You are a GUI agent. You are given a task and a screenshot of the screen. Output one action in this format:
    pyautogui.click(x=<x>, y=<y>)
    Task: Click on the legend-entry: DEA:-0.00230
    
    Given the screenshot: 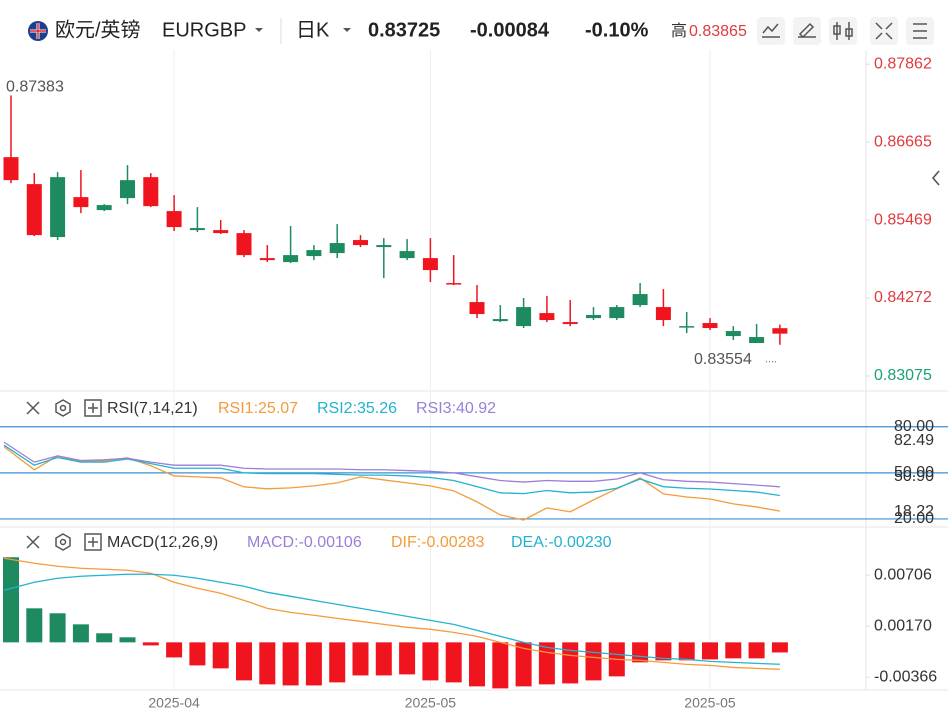 What is the action you would take?
    pyautogui.click(x=561, y=542)
    